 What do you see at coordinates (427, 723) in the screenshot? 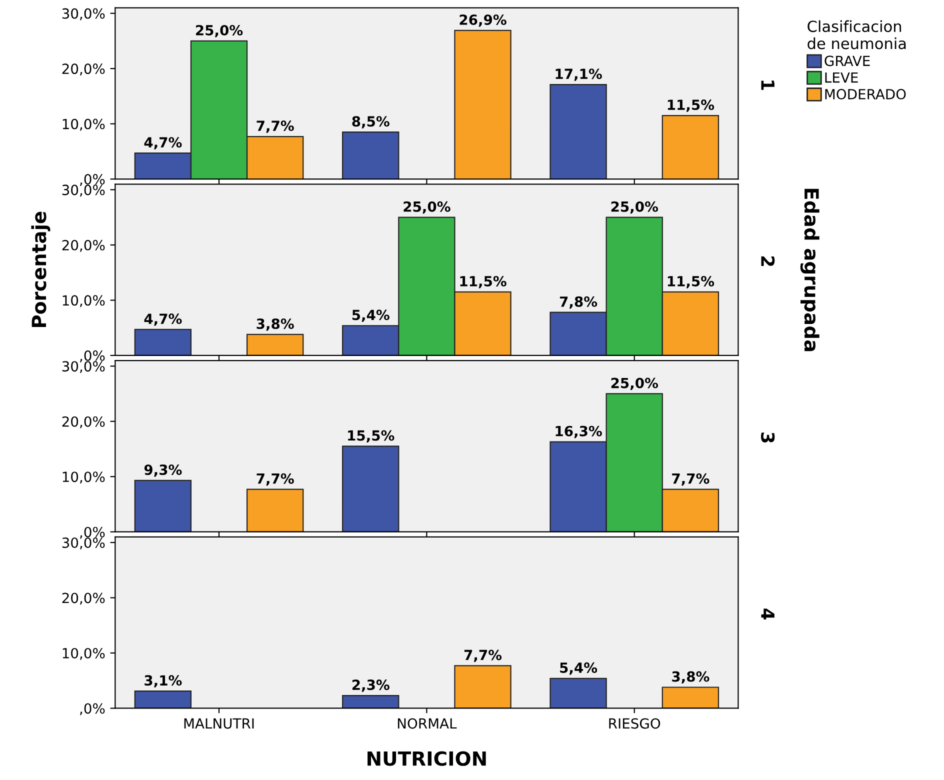
I see `x-tick-label: NORMAL` at bounding box center [427, 723].